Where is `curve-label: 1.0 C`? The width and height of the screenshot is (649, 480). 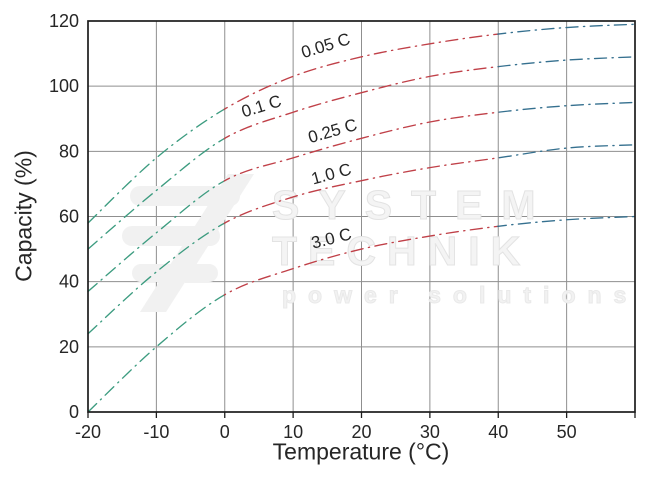
curve-label: 1.0 C is located at coordinates (331, 174).